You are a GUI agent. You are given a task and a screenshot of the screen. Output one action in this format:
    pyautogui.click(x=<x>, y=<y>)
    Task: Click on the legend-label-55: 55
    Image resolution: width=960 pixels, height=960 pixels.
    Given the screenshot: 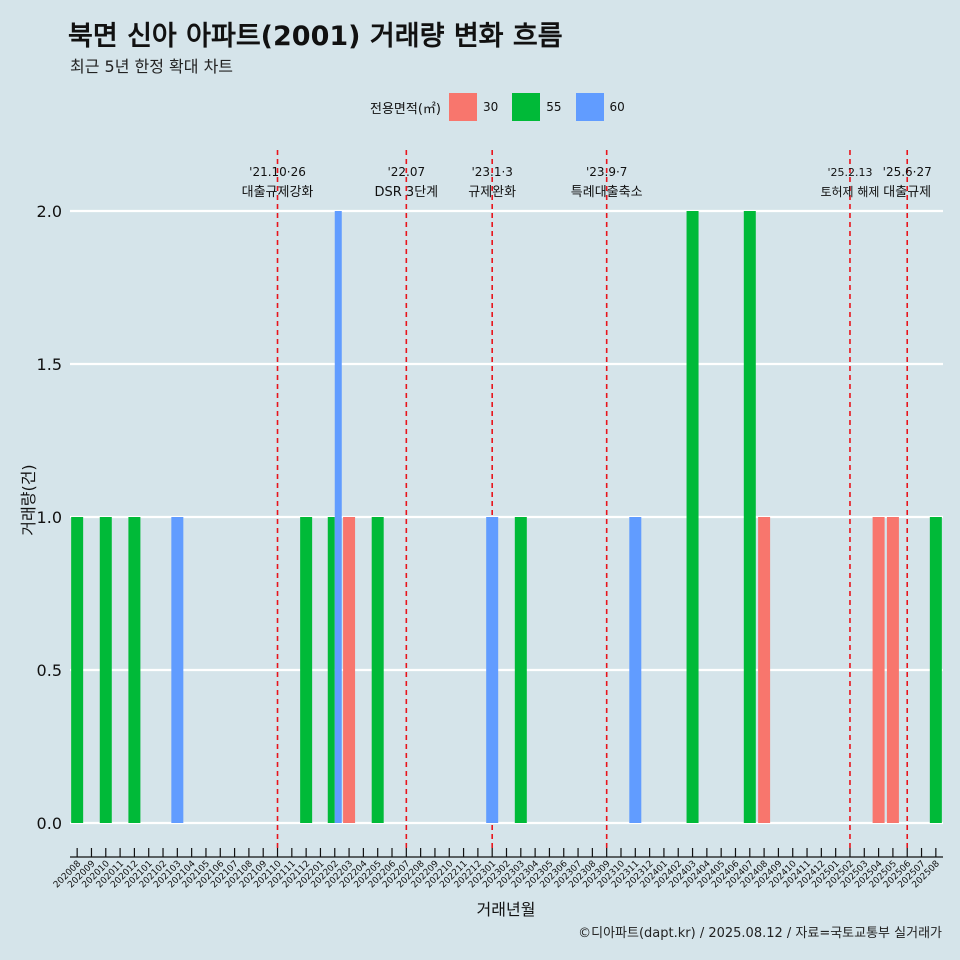 What is the action you would take?
    pyautogui.click(x=554, y=107)
    